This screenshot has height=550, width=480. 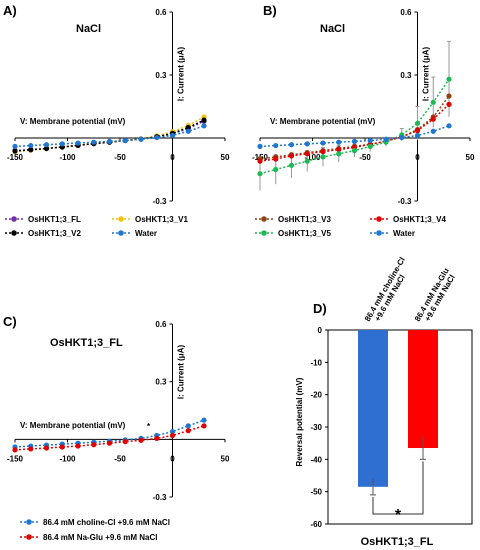 What do you see at coordinates (316, 524) in the screenshot?
I see `y-tick-label: -60` at bounding box center [316, 524].